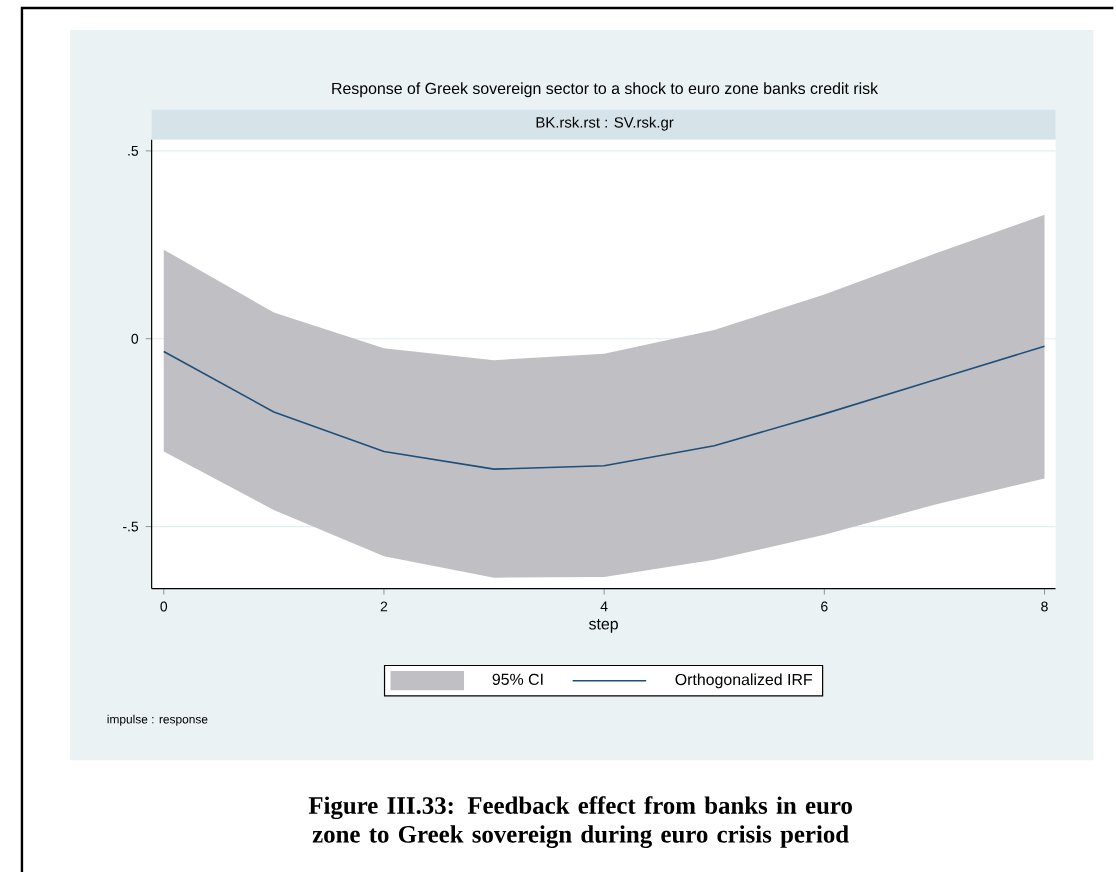 Image resolution: width=1116 pixels, height=876 pixels. Describe the element at coordinates (580, 822) in the screenshot. I see `text: Figure III.33: Feedback effect from banks in euro zone to Greek sovereign during euro crisis period` at that location.